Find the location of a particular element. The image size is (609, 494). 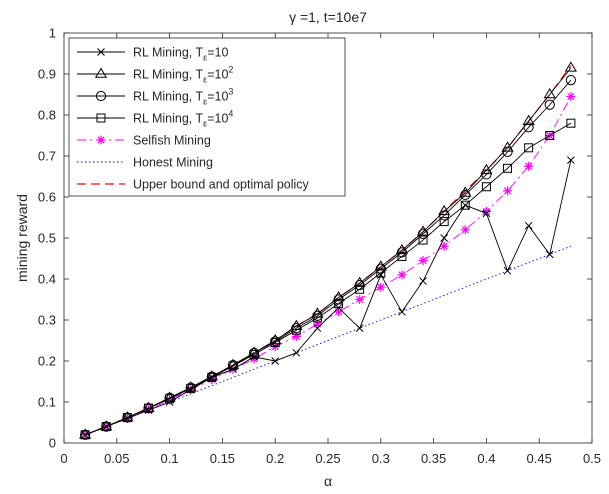

legend-label: RL Mining, Tε=102 is located at coordinates (183, 75).